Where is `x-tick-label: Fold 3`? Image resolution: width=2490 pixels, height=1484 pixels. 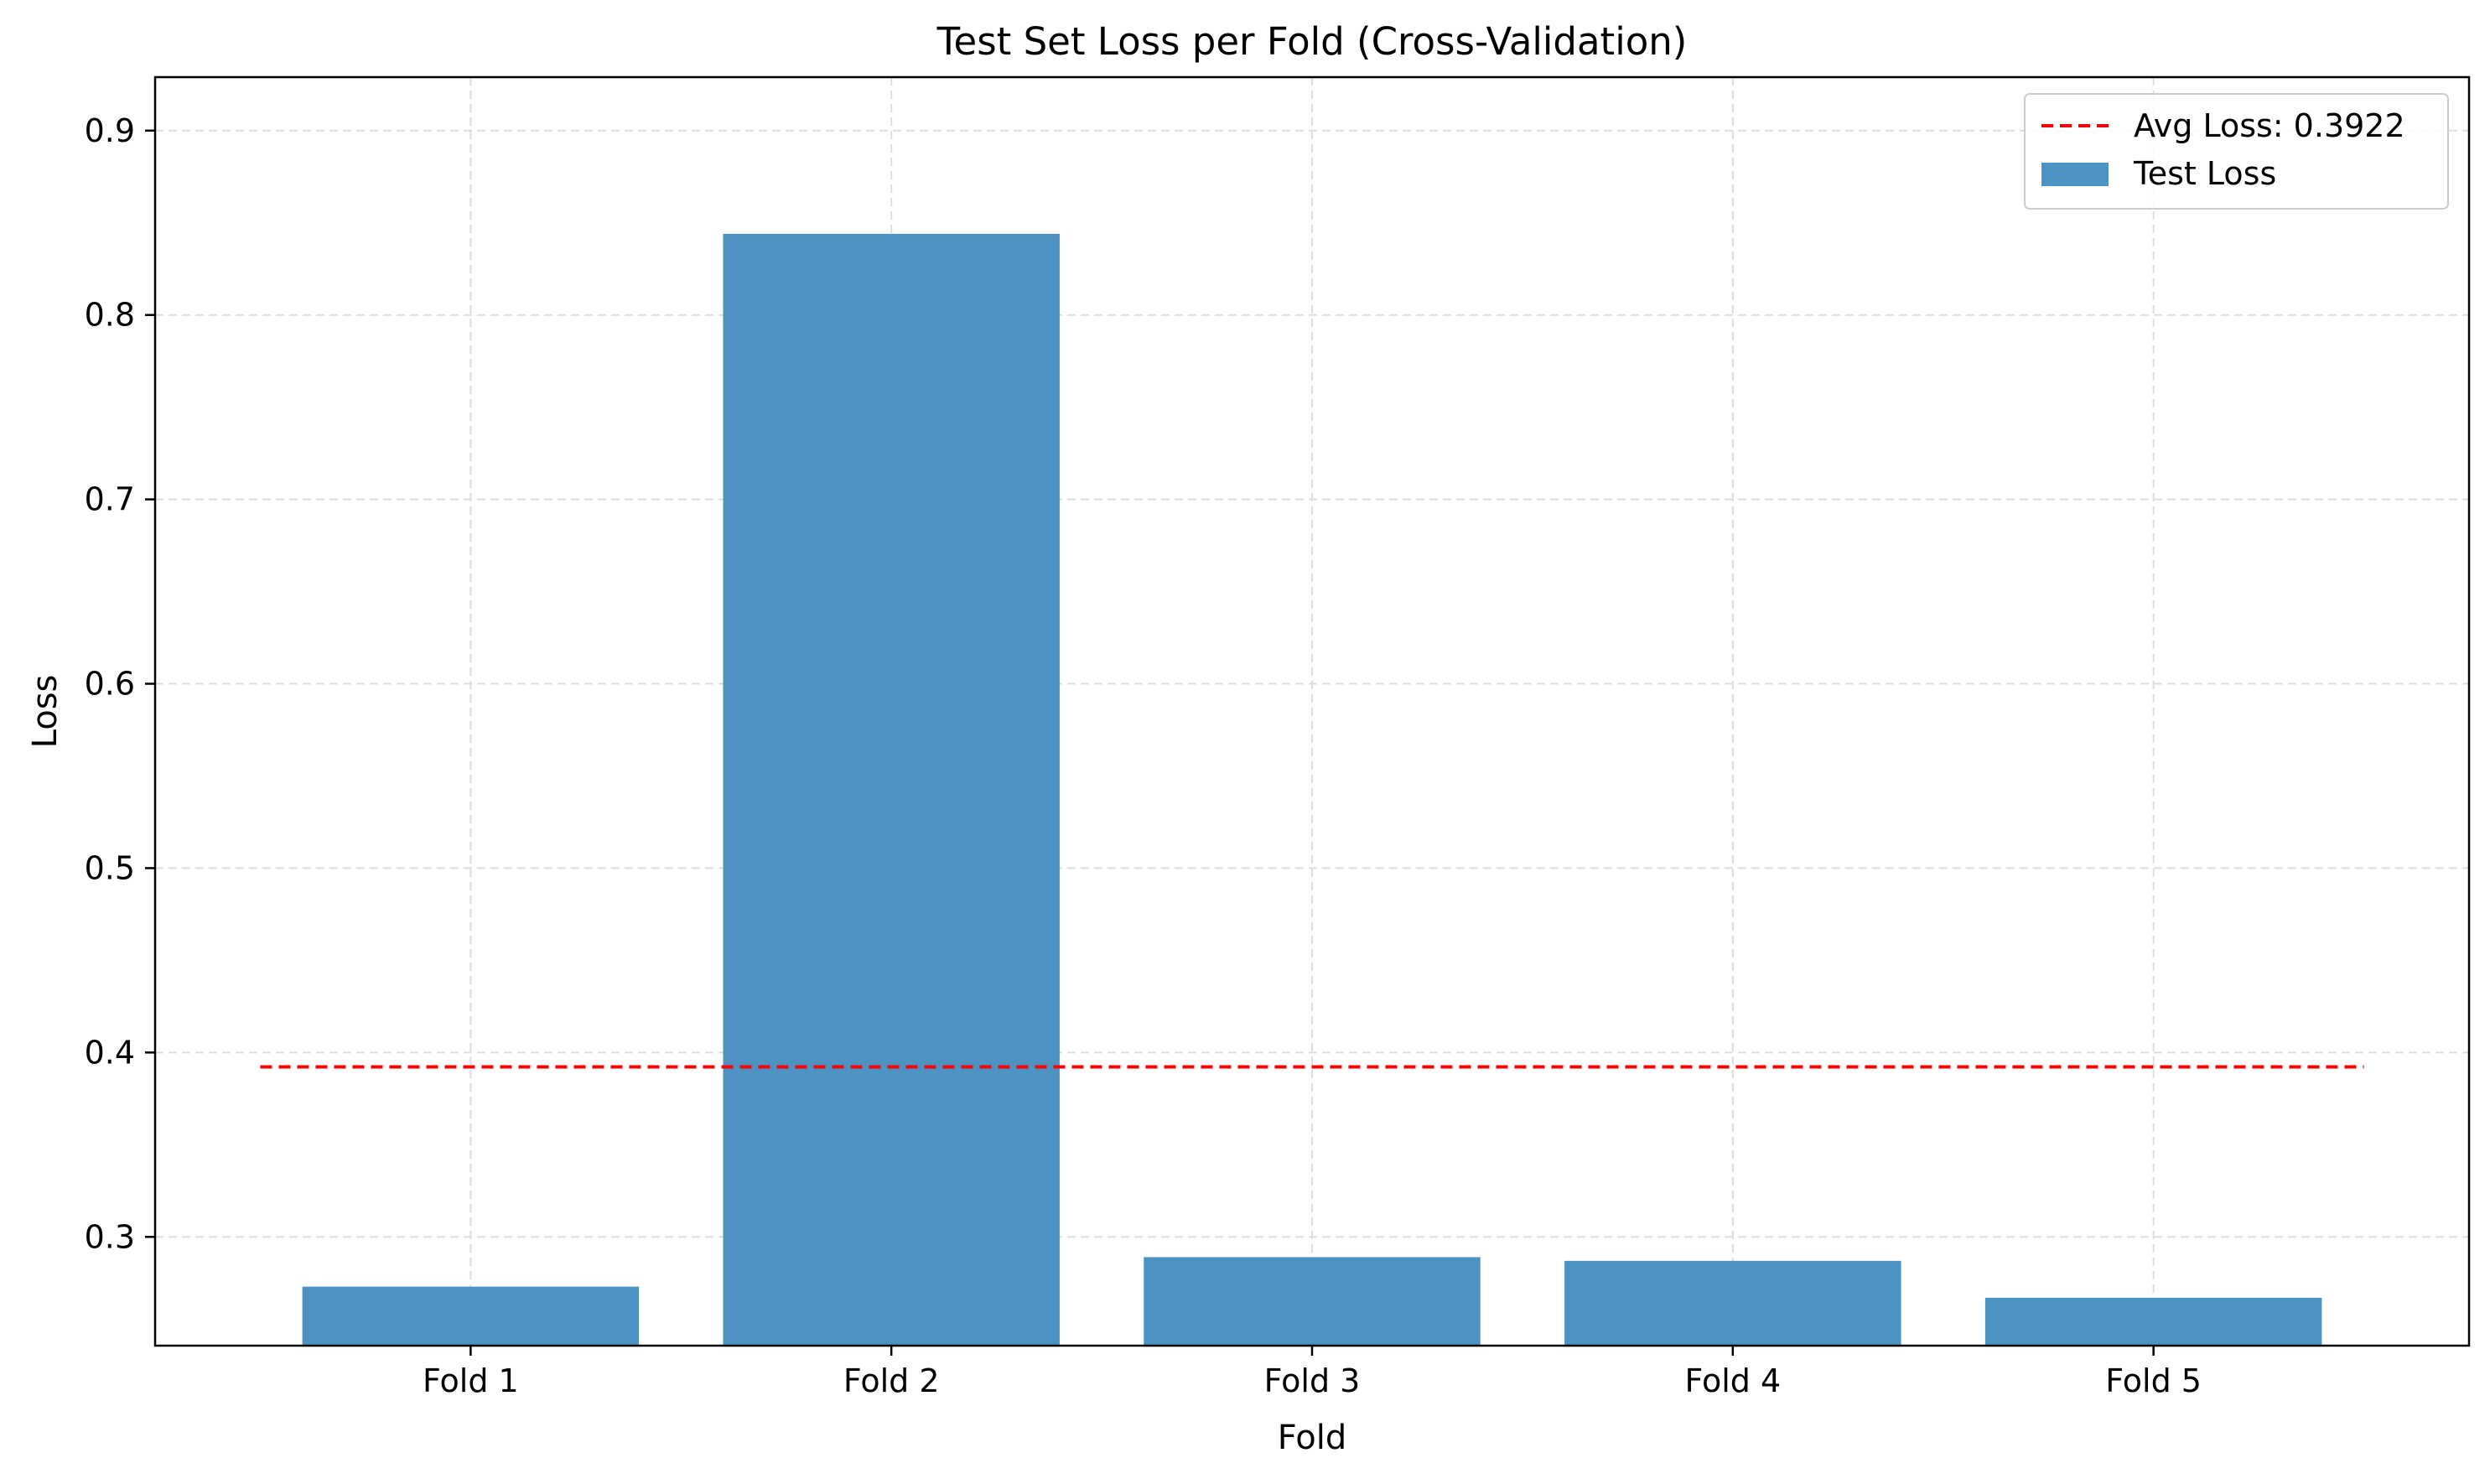 x-tick-label: Fold 3 is located at coordinates (1312, 1380).